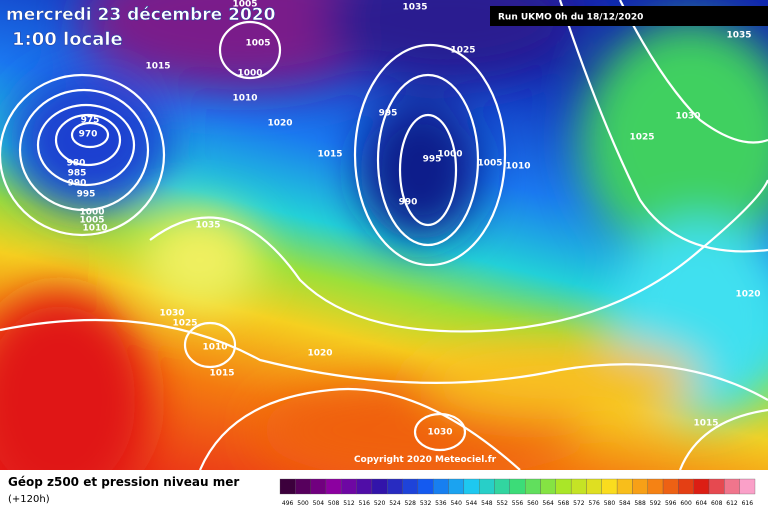 This screenshot has height=512, width=768. Describe the element at coordinates (411, 503) in the screenshot. I see `scale-label: 528` at that location.